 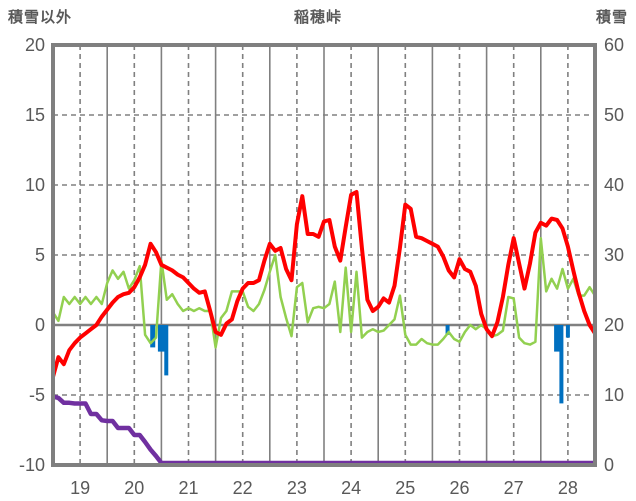 I want to click on tick-label: 40, so click(x=614, y=185).